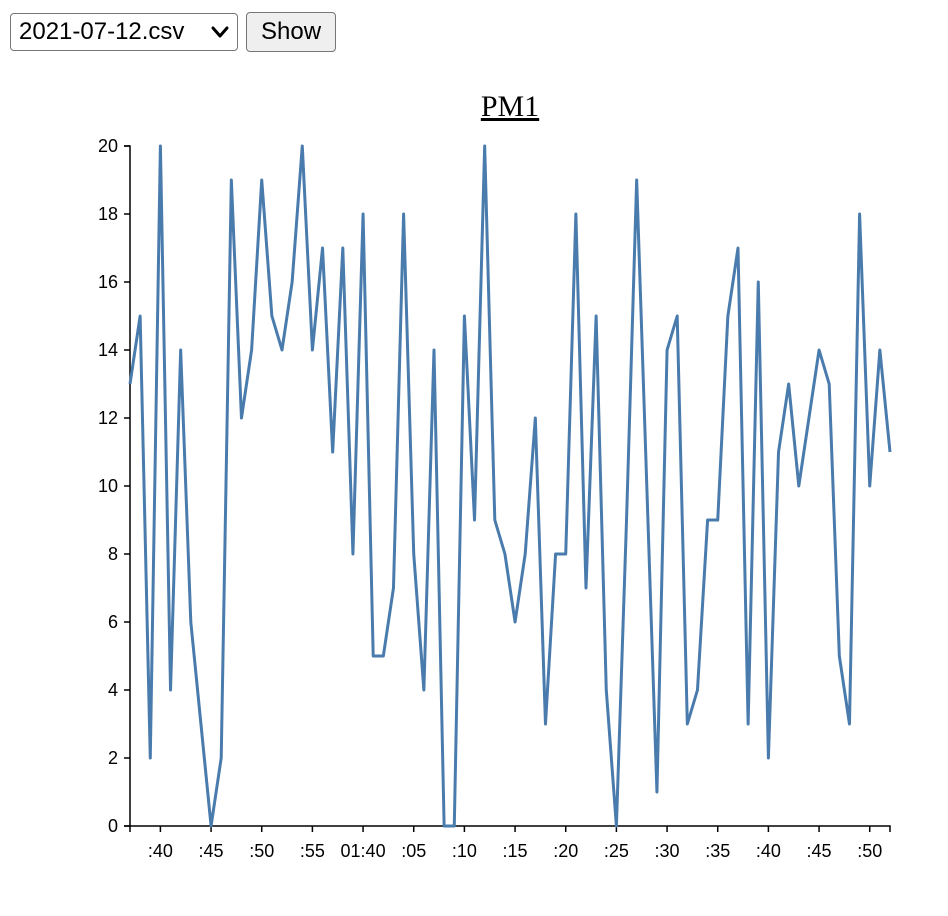  Describe the element at coordinates (667, 851) in the screenshot. I see `x-tick-label: :30` at that location.